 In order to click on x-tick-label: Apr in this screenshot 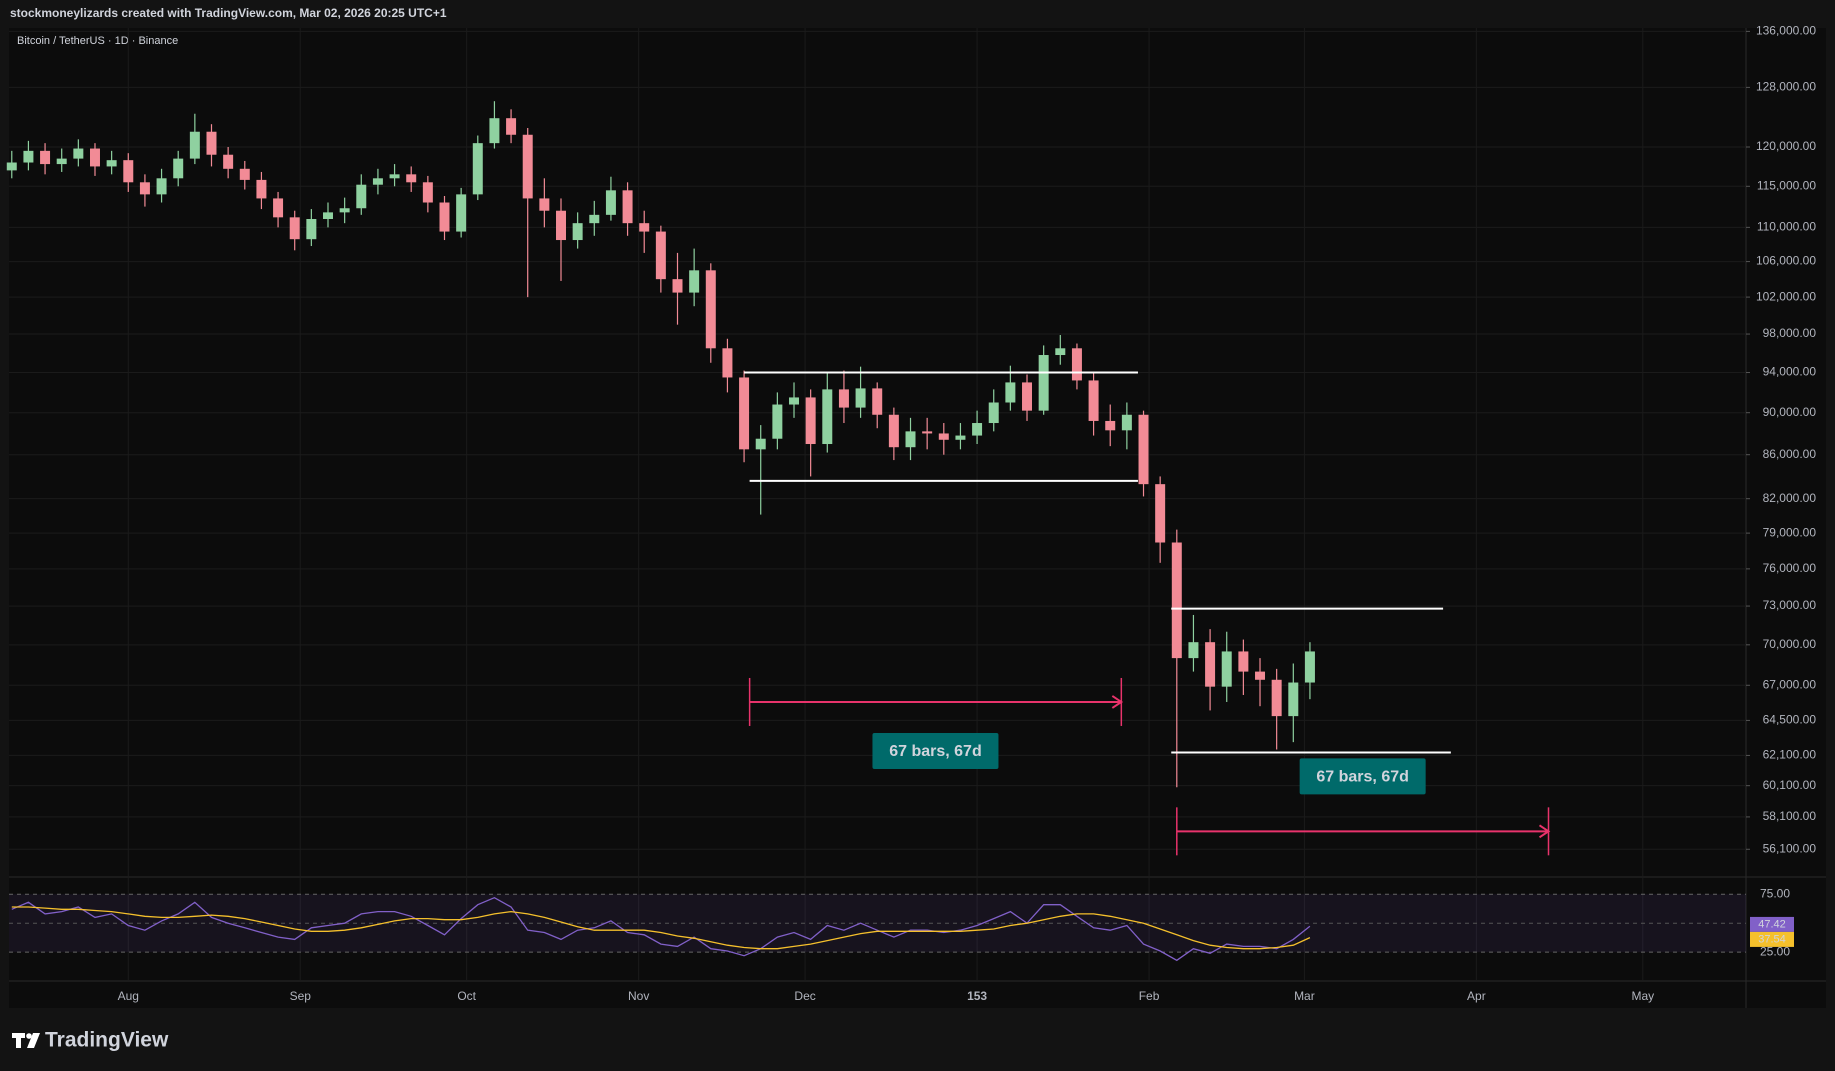, I will do `click(1476, 996)`.